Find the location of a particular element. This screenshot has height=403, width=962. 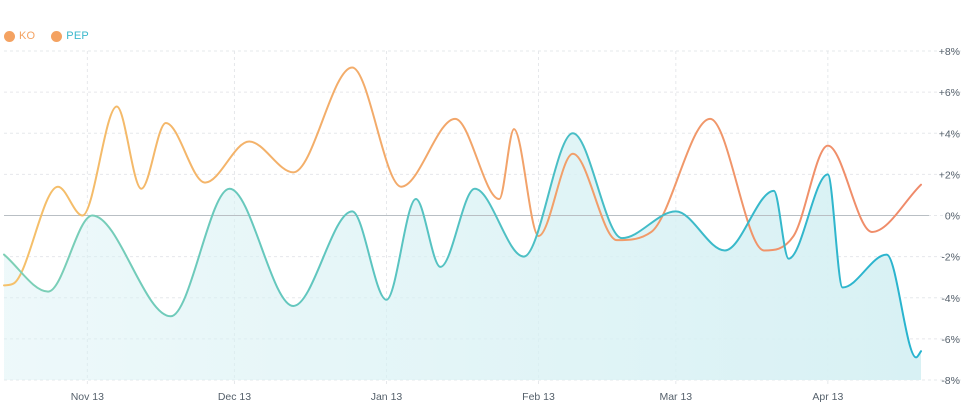

x-axis: Nov 13 Dec 13 Jan 13 Feb 13 Mar 13 Apr 13 is located at coordinates (457, 397).